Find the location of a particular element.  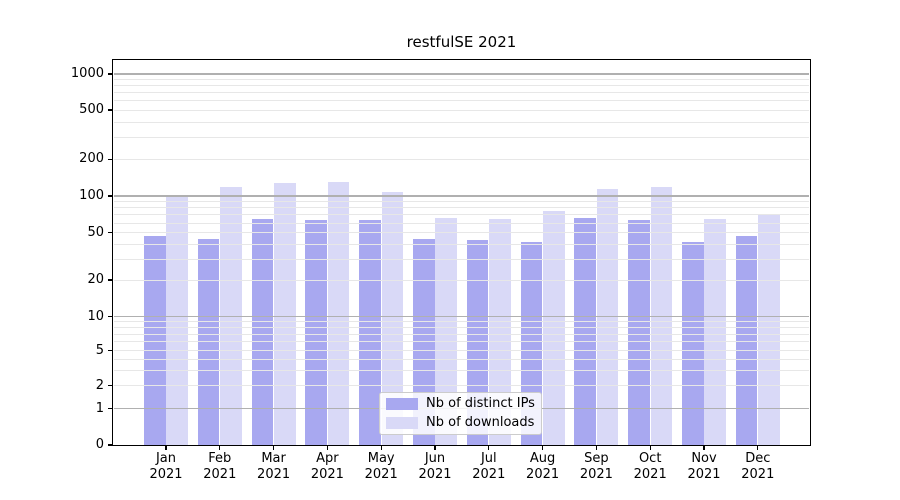

x-tick-oct-2021 is located at coordinates (650, 448).